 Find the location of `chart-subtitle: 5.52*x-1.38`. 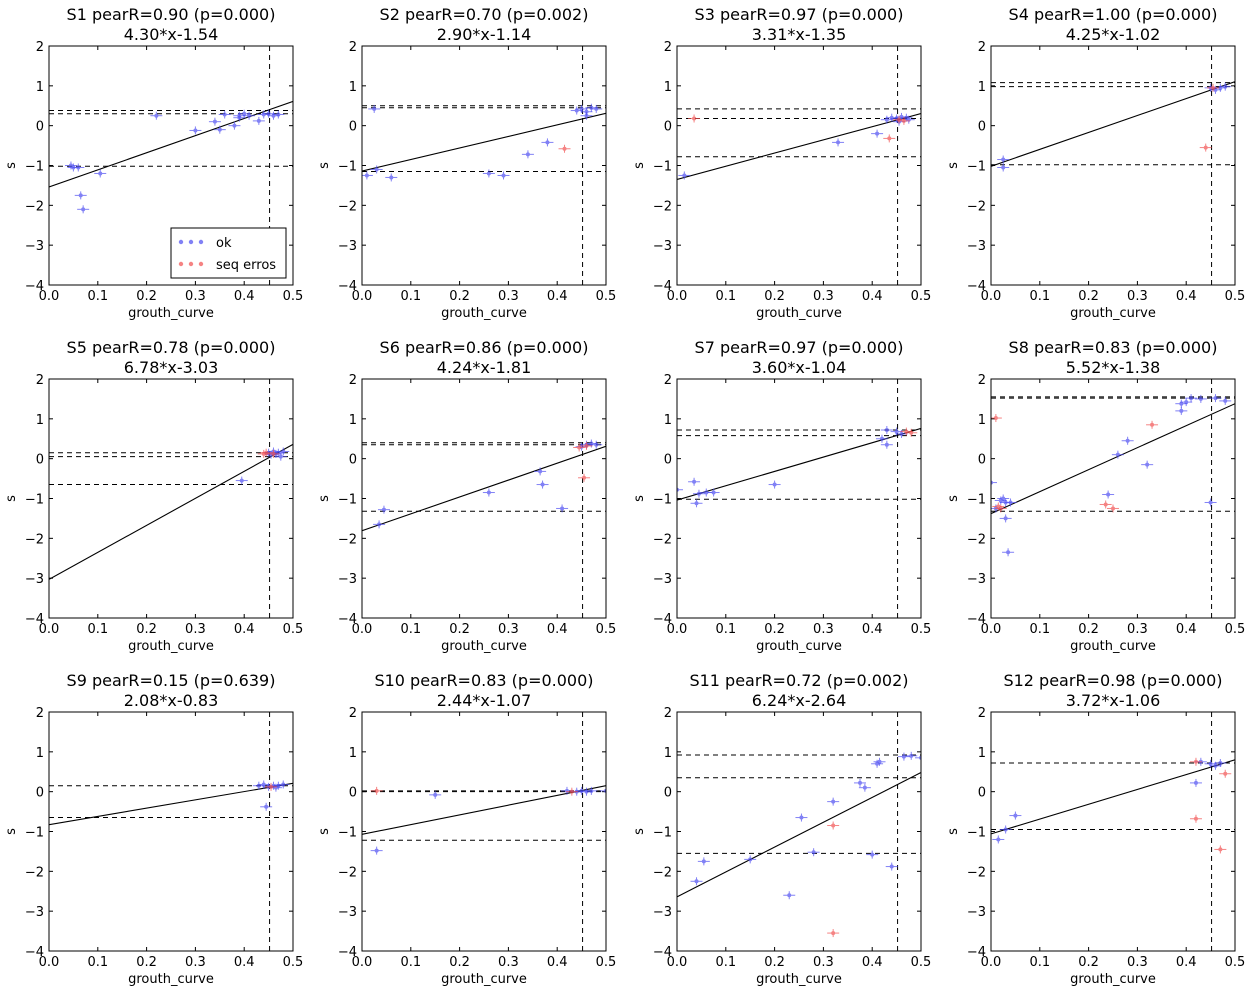

chart-subtitle: 5.52*x-1.38 is located at coordinates (1113, 367).